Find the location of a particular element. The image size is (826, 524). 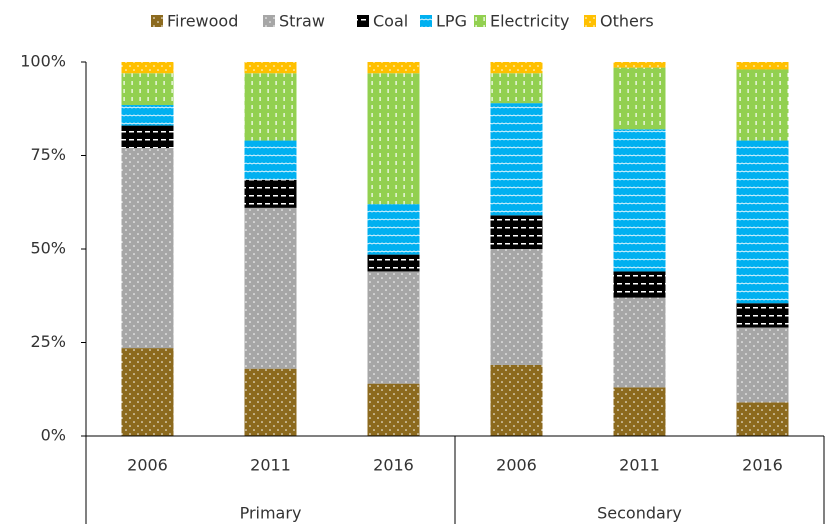

legend-label: Others is located at coordinates (627, 21).